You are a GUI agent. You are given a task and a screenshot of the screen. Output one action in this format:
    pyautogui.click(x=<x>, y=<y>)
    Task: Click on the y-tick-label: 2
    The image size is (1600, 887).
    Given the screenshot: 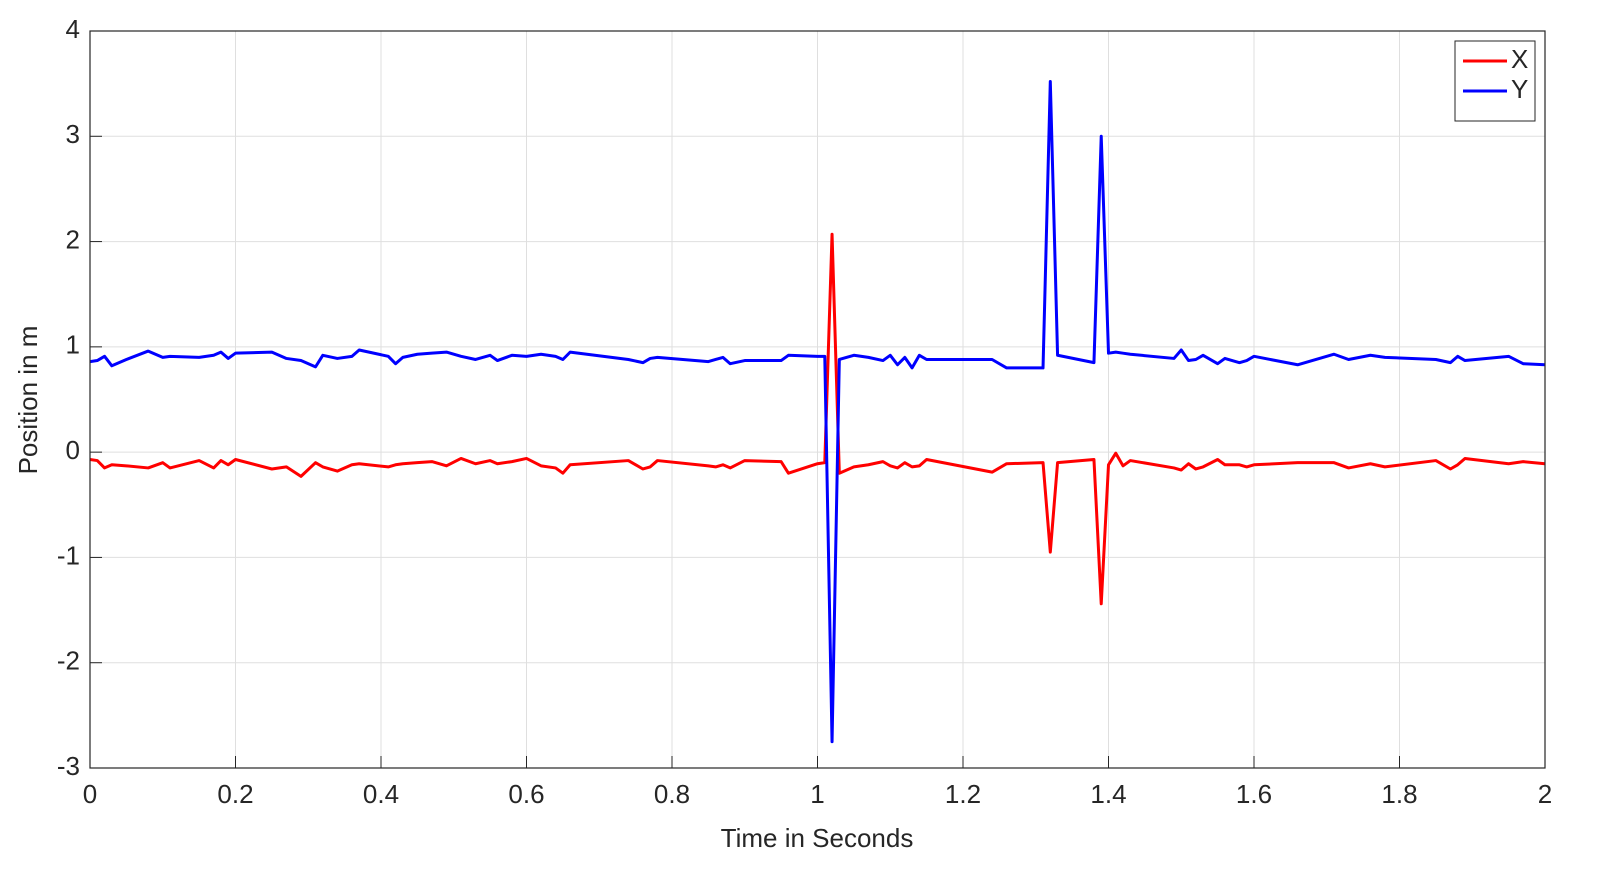 What is the action you would take?
    pyautogui.click(x=73, y=239)
    